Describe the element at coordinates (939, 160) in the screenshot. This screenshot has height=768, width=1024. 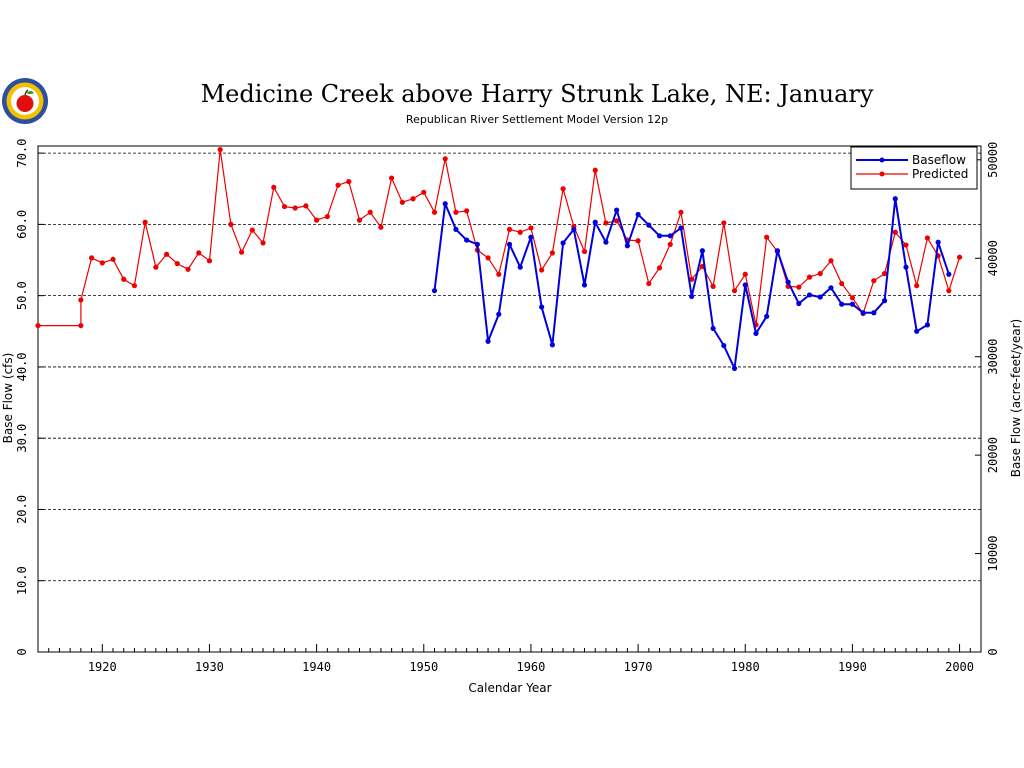
I see `legend-label-baseflow: Baseflow` at that location.